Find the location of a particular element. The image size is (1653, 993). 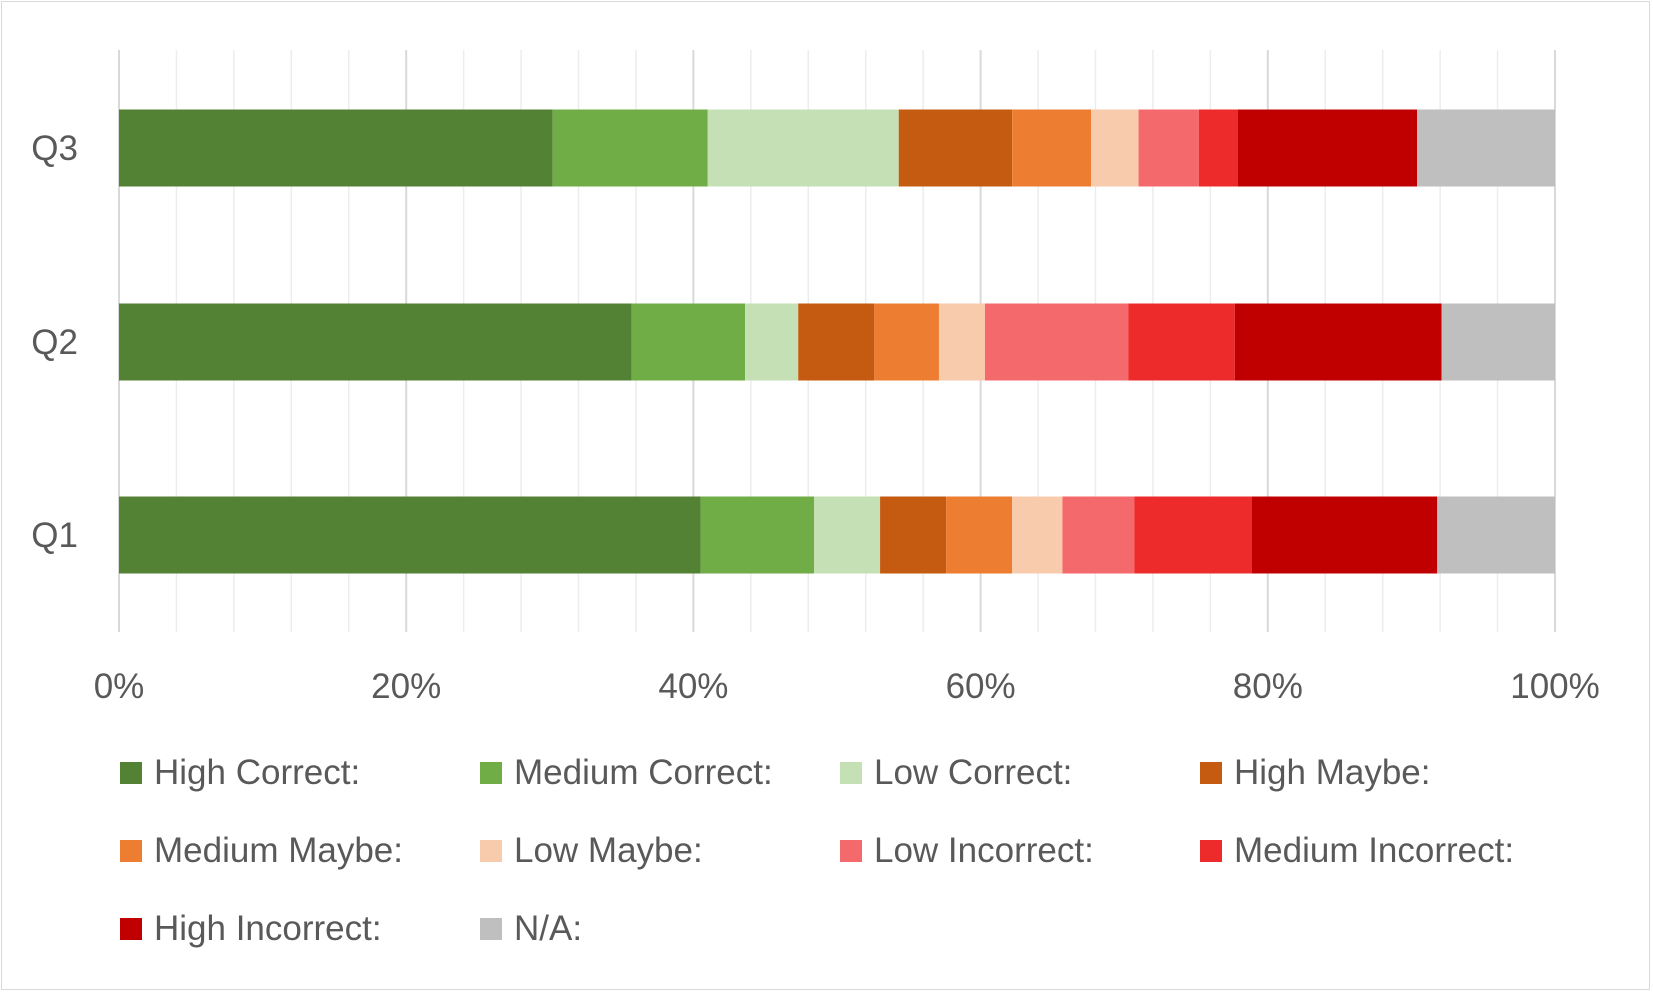

legend-item: Medium Correct: is located at coordinates (660, 773).